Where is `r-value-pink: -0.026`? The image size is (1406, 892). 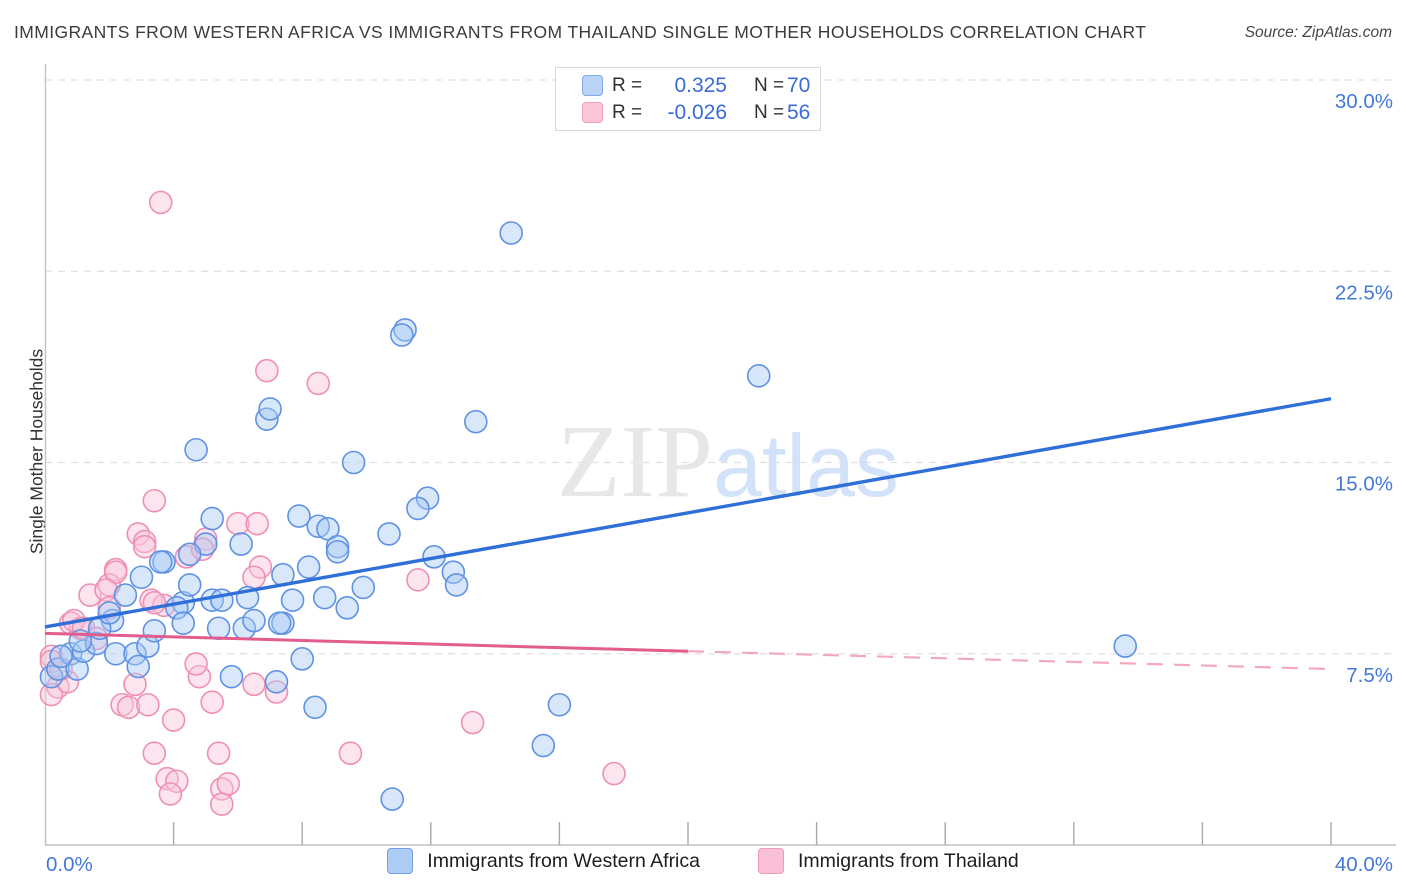 r-value-pink: -0.026 is located at coordinates (697, 112).